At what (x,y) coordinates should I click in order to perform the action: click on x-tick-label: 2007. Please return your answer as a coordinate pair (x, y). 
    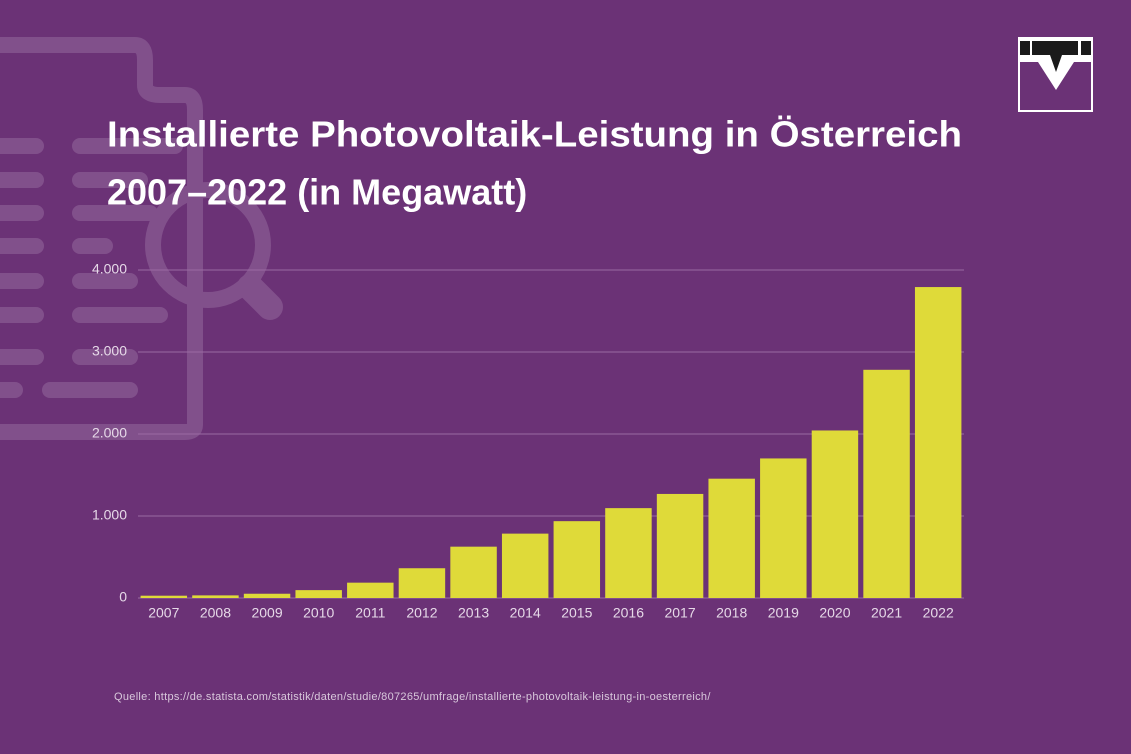
    Looking at the image, I should click on (163, 613).